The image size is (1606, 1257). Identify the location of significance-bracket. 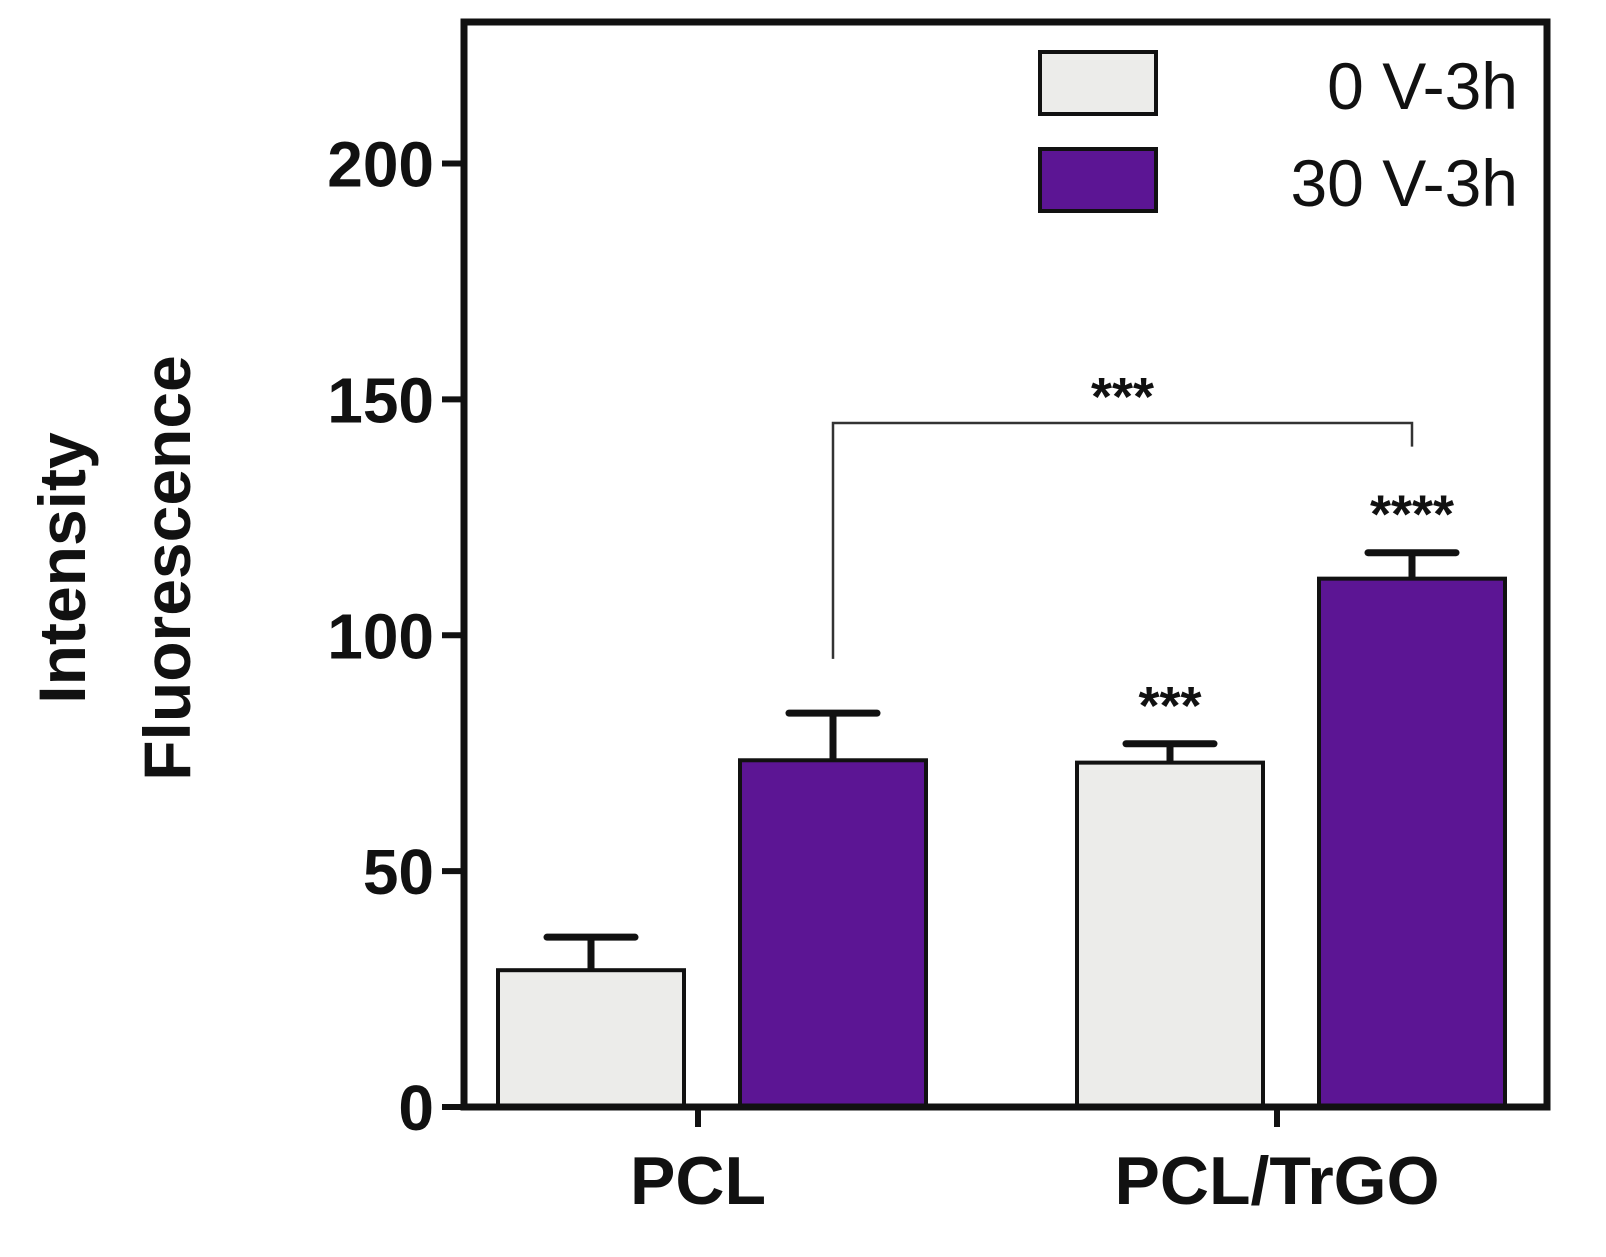
(1122, 540).